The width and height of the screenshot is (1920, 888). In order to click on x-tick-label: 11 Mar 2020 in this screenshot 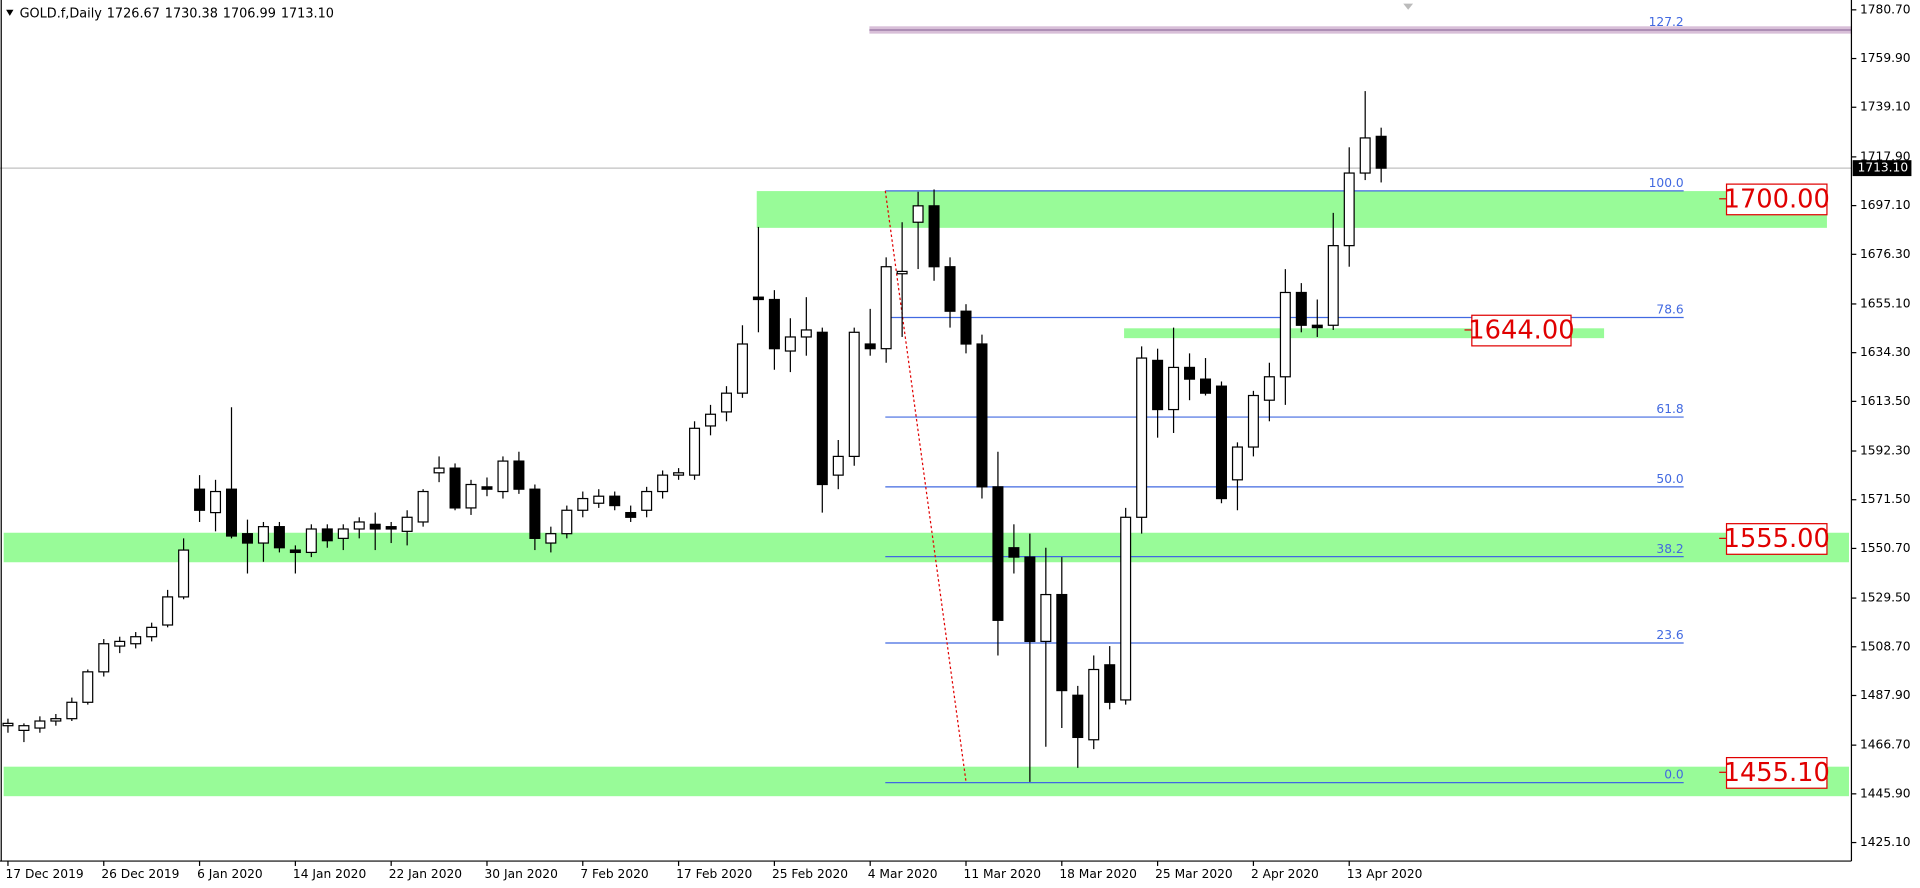, I will do `click(1003, 874)`.